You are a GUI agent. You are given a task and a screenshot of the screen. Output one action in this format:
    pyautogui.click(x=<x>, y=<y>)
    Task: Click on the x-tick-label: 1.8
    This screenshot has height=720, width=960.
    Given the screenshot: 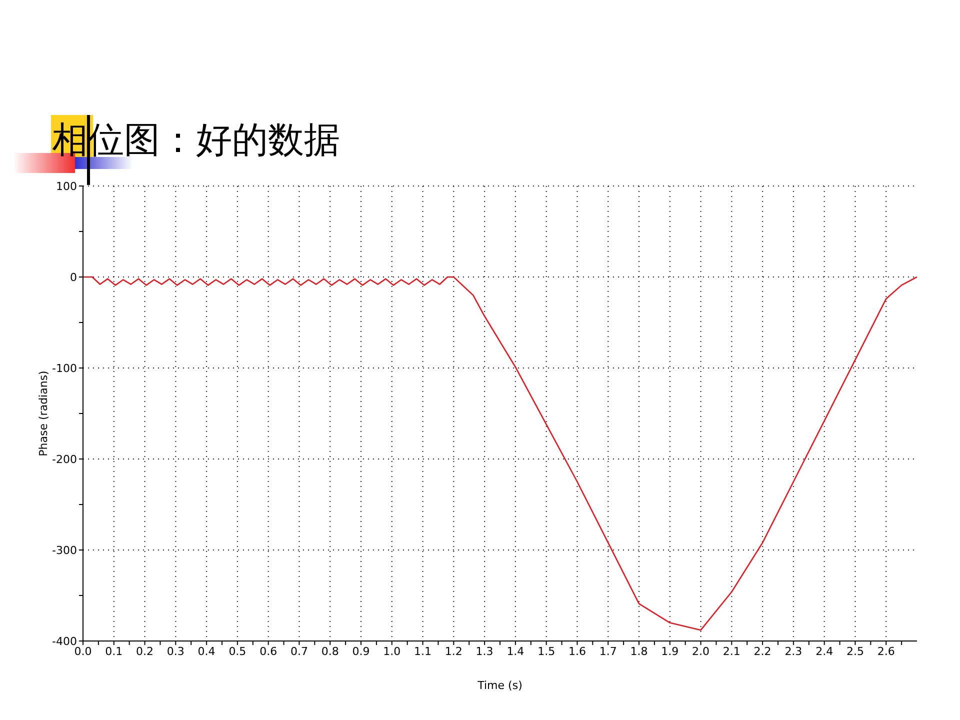 What is the action you would take?
    pyautogui.click(x=639, y=651)
    